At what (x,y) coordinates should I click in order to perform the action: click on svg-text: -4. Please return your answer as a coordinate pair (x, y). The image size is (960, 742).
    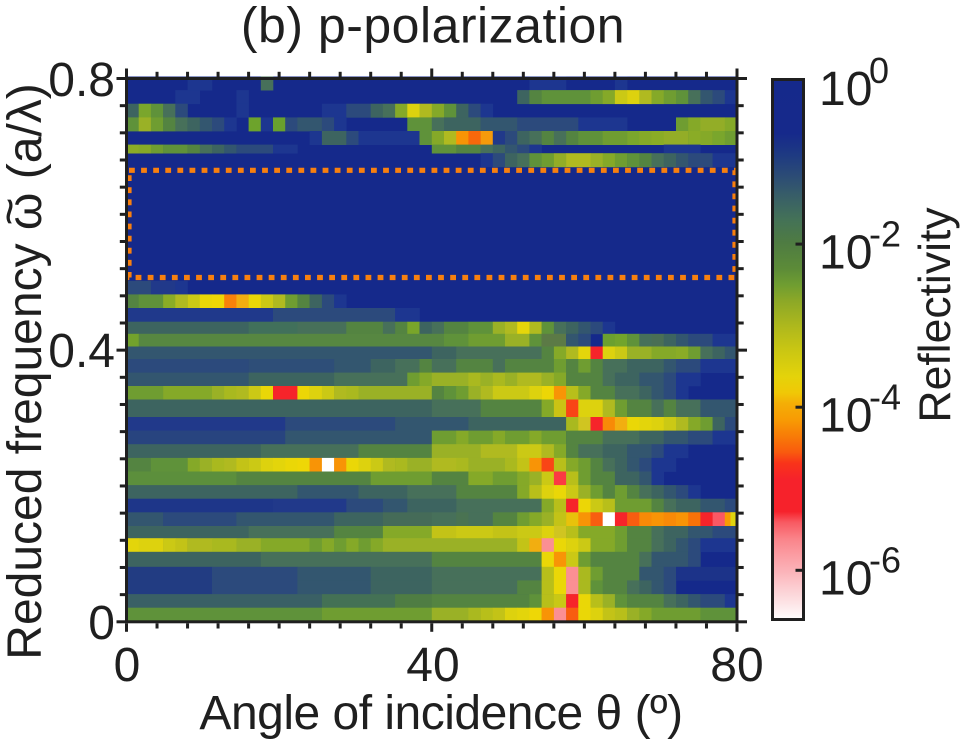
    Looking at the image, I should click on (885, 396).